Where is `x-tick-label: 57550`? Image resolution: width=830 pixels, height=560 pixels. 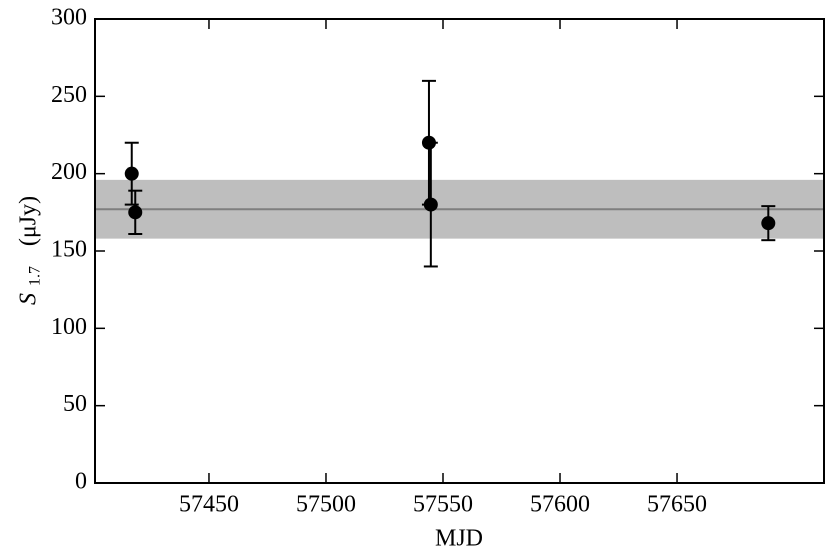
x-tick-label: 57550 is located at coordinates (443, 505).